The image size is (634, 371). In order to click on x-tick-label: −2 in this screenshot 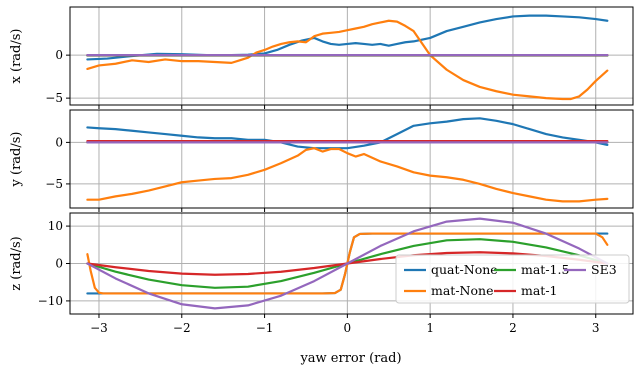, I will do `click(182, 328)`.